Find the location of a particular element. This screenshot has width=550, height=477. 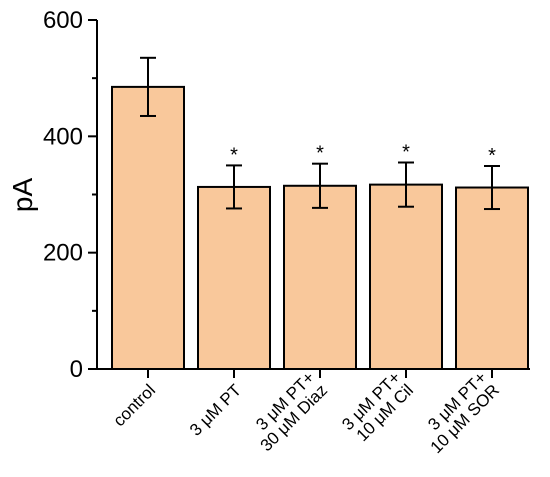

x-tick-label-2: 3 μM PT+30 μM Diaz is located at coordinates (287, 411).